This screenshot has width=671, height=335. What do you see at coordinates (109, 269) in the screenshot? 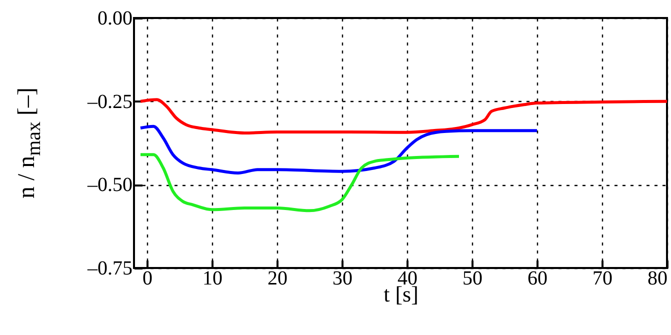
I see `y-tick-label: –0.75` at bounding box center [109, 269].